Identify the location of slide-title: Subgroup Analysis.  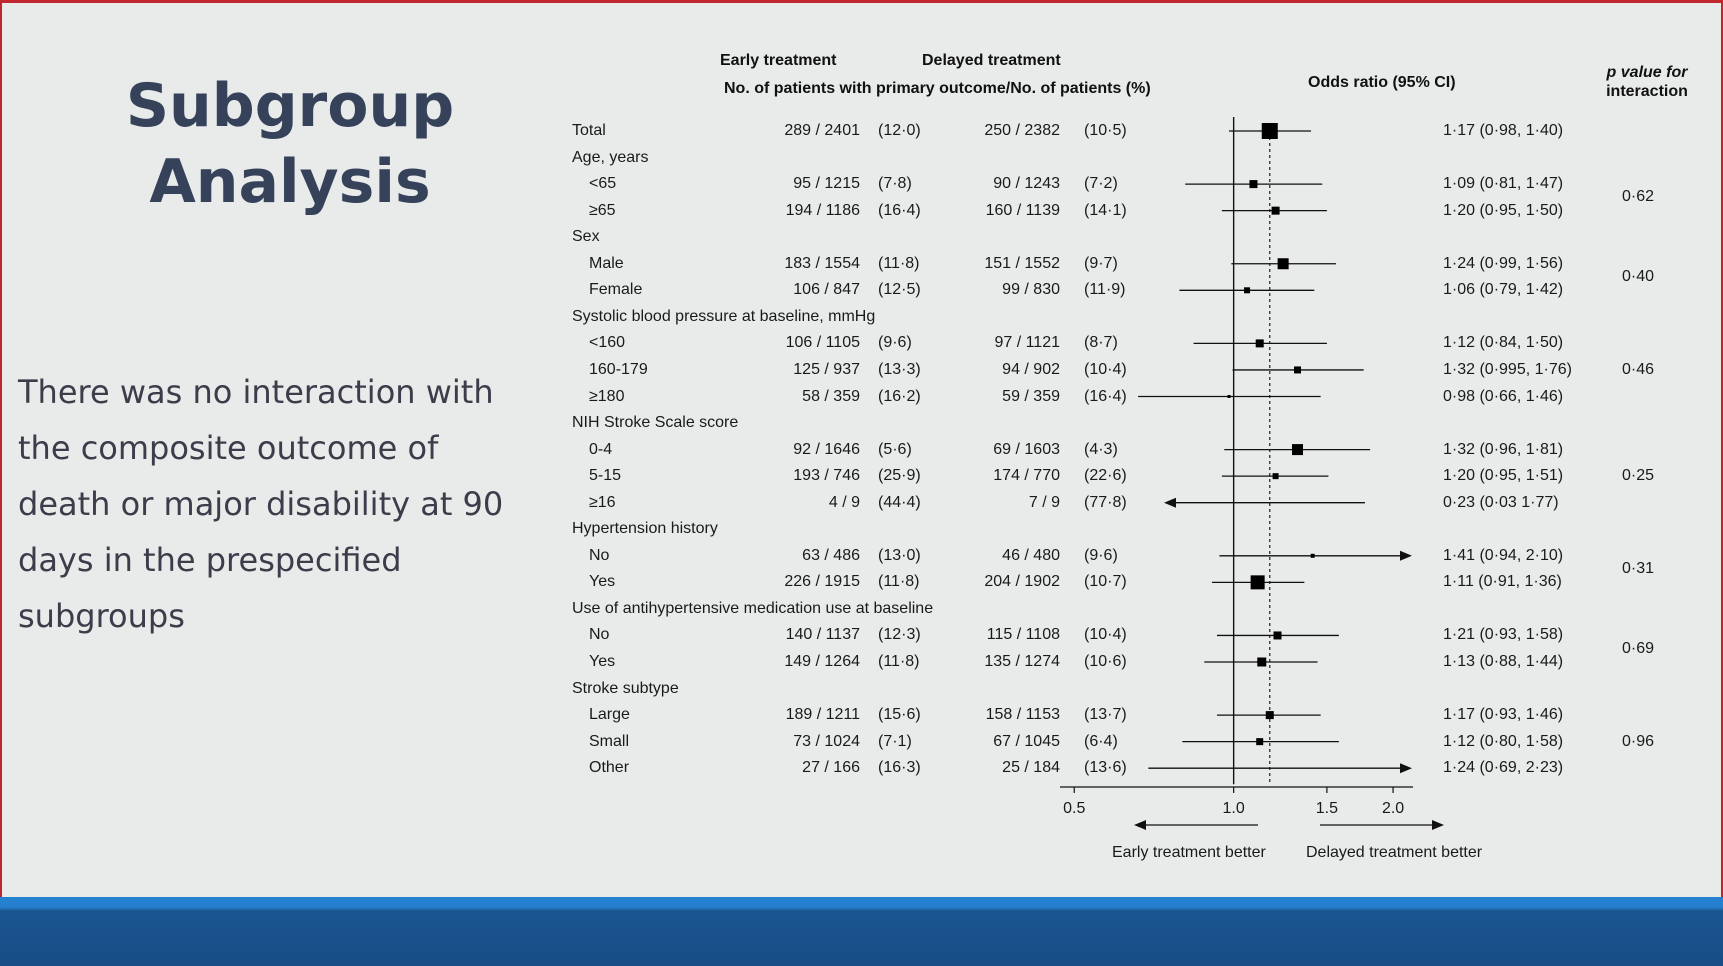
(290, 144).